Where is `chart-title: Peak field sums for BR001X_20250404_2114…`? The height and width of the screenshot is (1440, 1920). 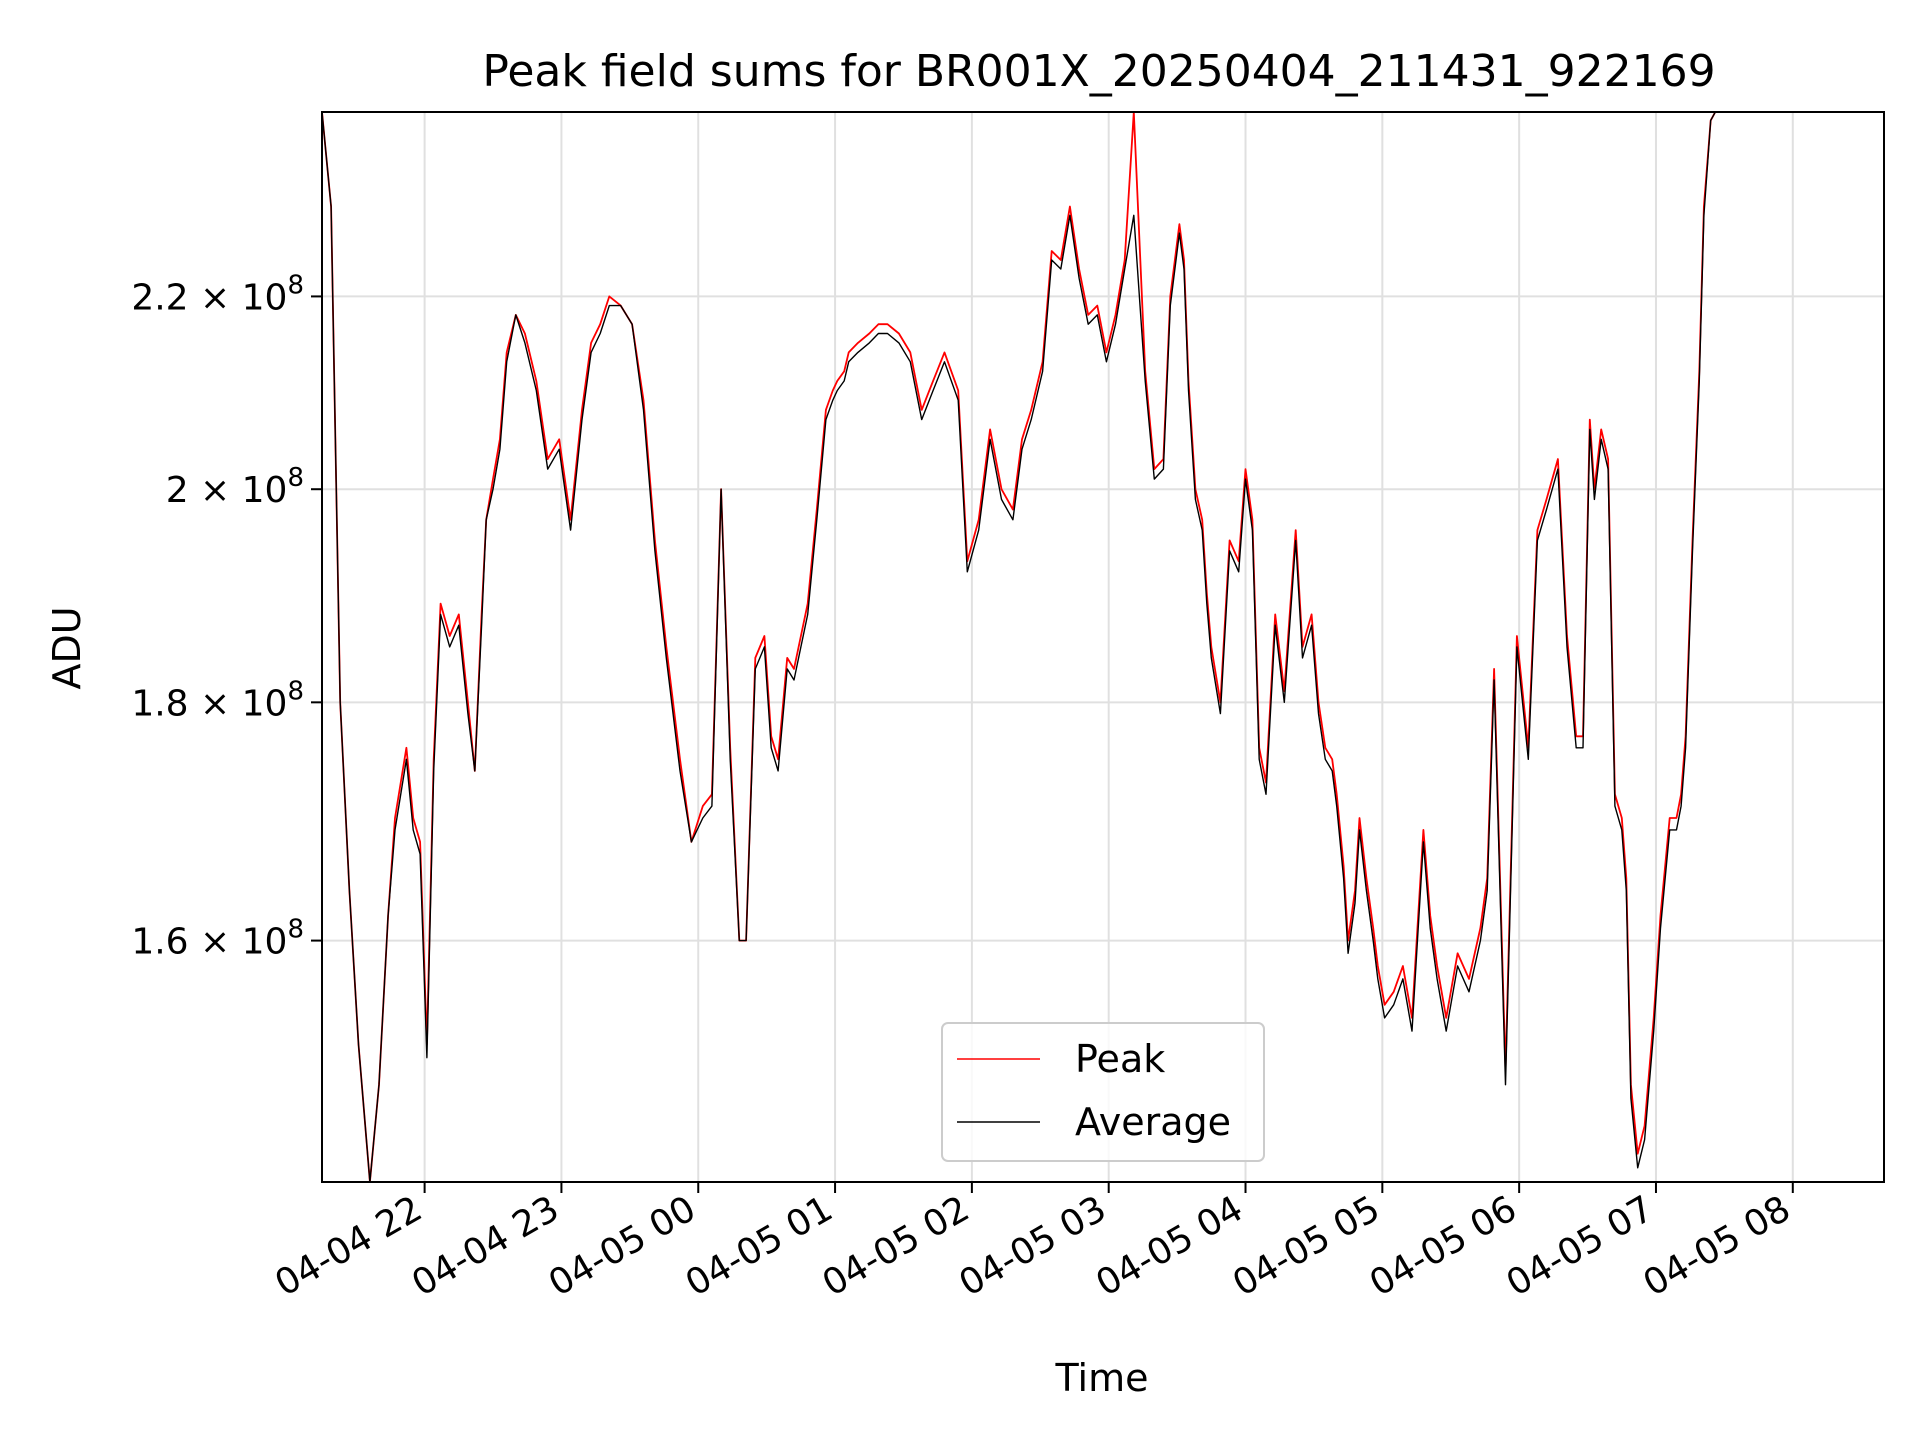
chart-title: Peak field sums for BR001X_20250404_2114… is located at coordinates (1098, 71).